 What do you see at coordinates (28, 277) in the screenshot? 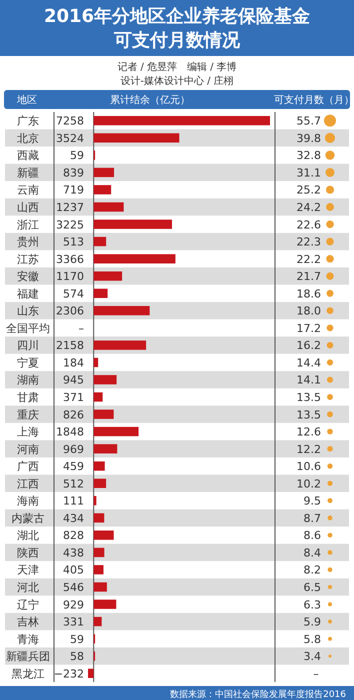
I see `y-tick-label: 安徽` at bounding box center [28, 277].